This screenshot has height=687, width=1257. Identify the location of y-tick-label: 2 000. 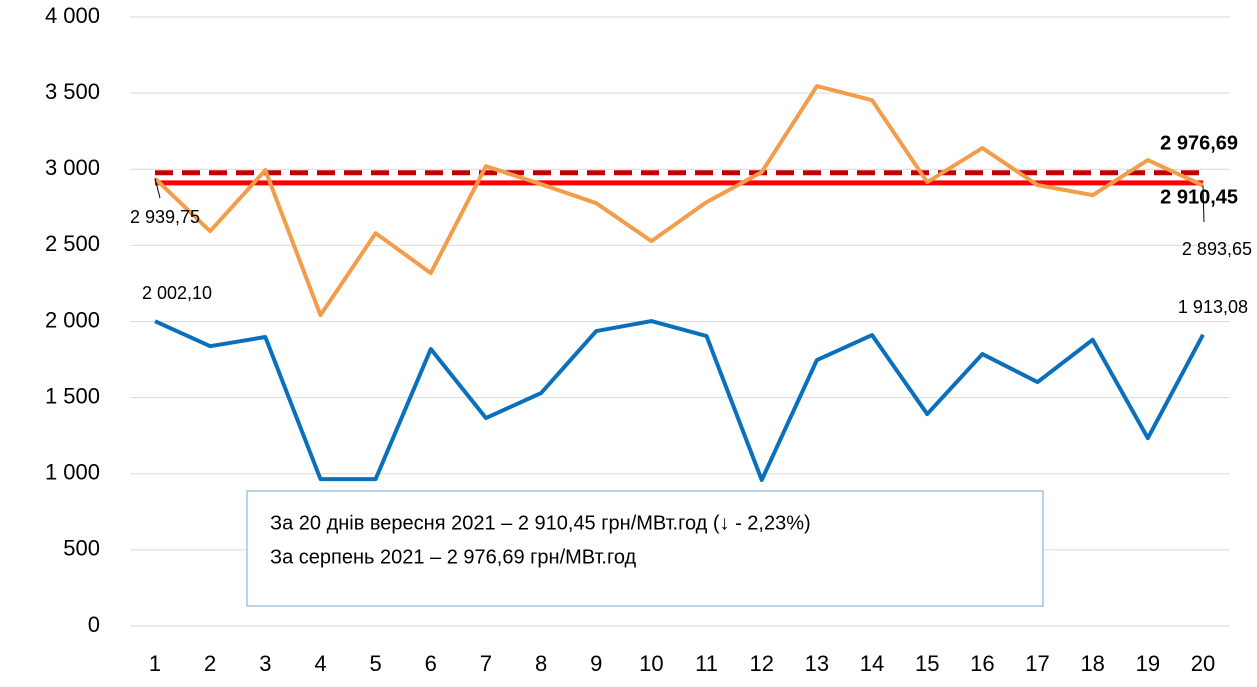
(72, 319).